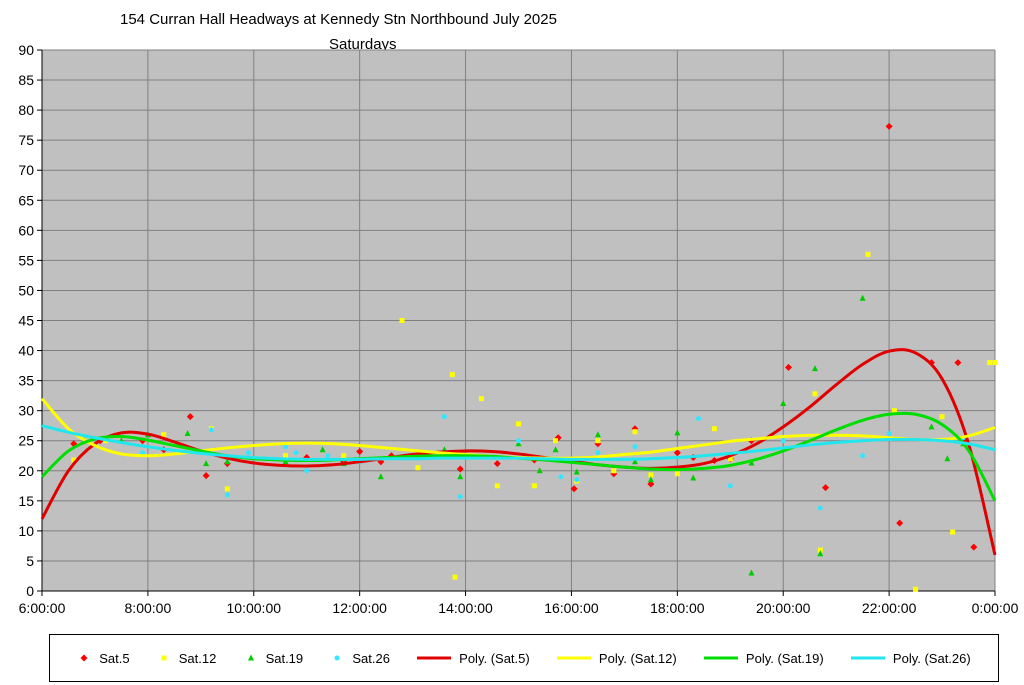  I want to click on chart-subtitle: Saturdays, so click(363, 44).